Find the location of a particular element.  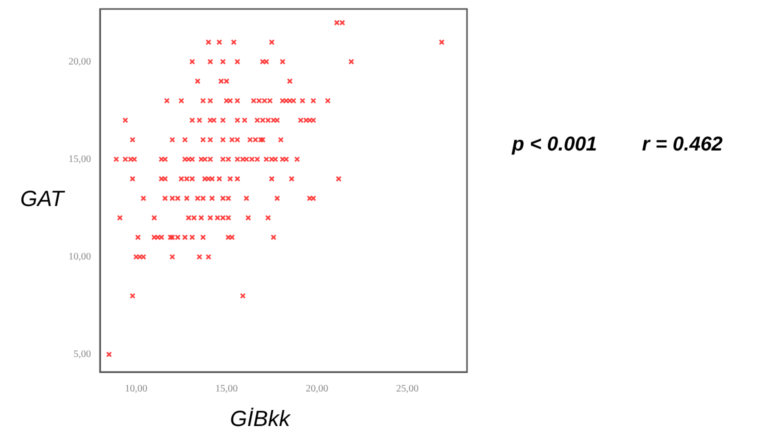

x-tick-label: 25,00 is located at coordinates (407, 389).